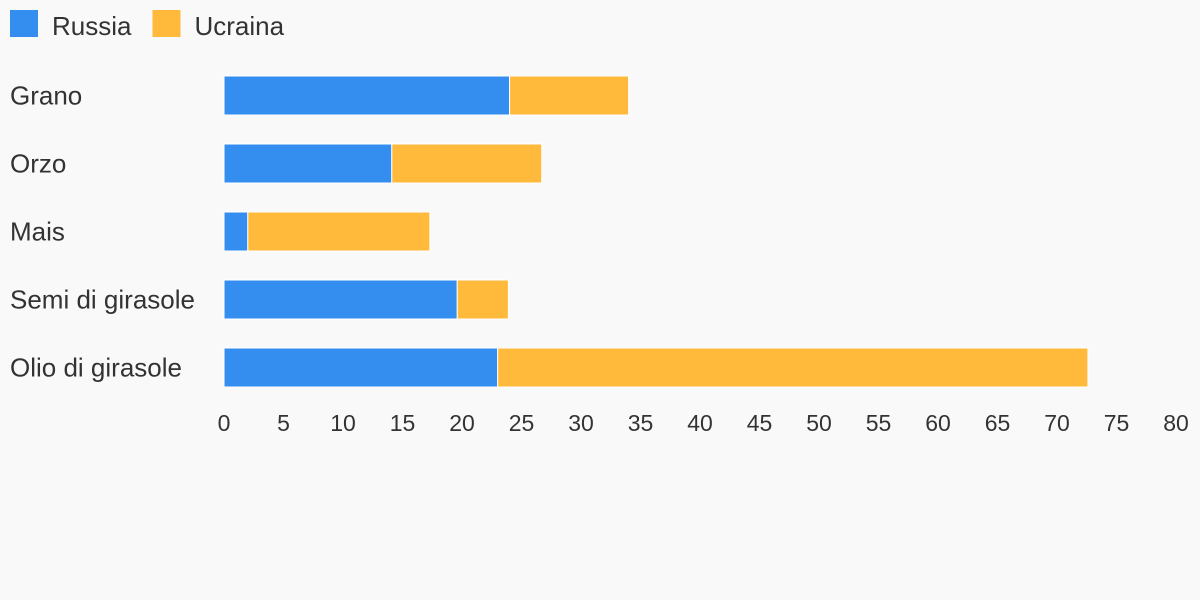  Describe the element at coordinates (403, 423) in the screenshot. I see `x-tick-label: 15` at that location.